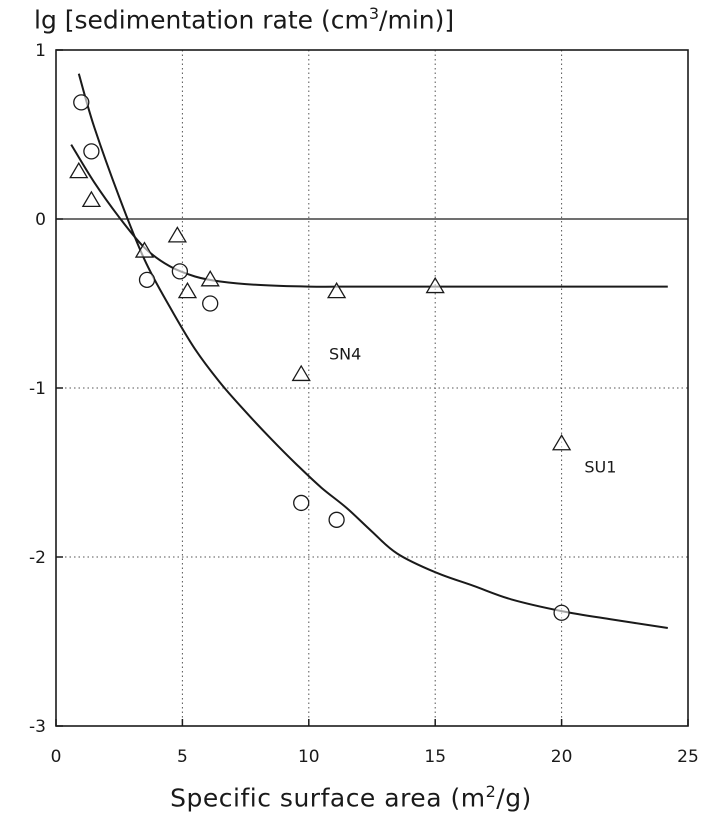  I want to click on y-axis-title-prefix: lg [sedimentation rate (cm, so click(201, 20).